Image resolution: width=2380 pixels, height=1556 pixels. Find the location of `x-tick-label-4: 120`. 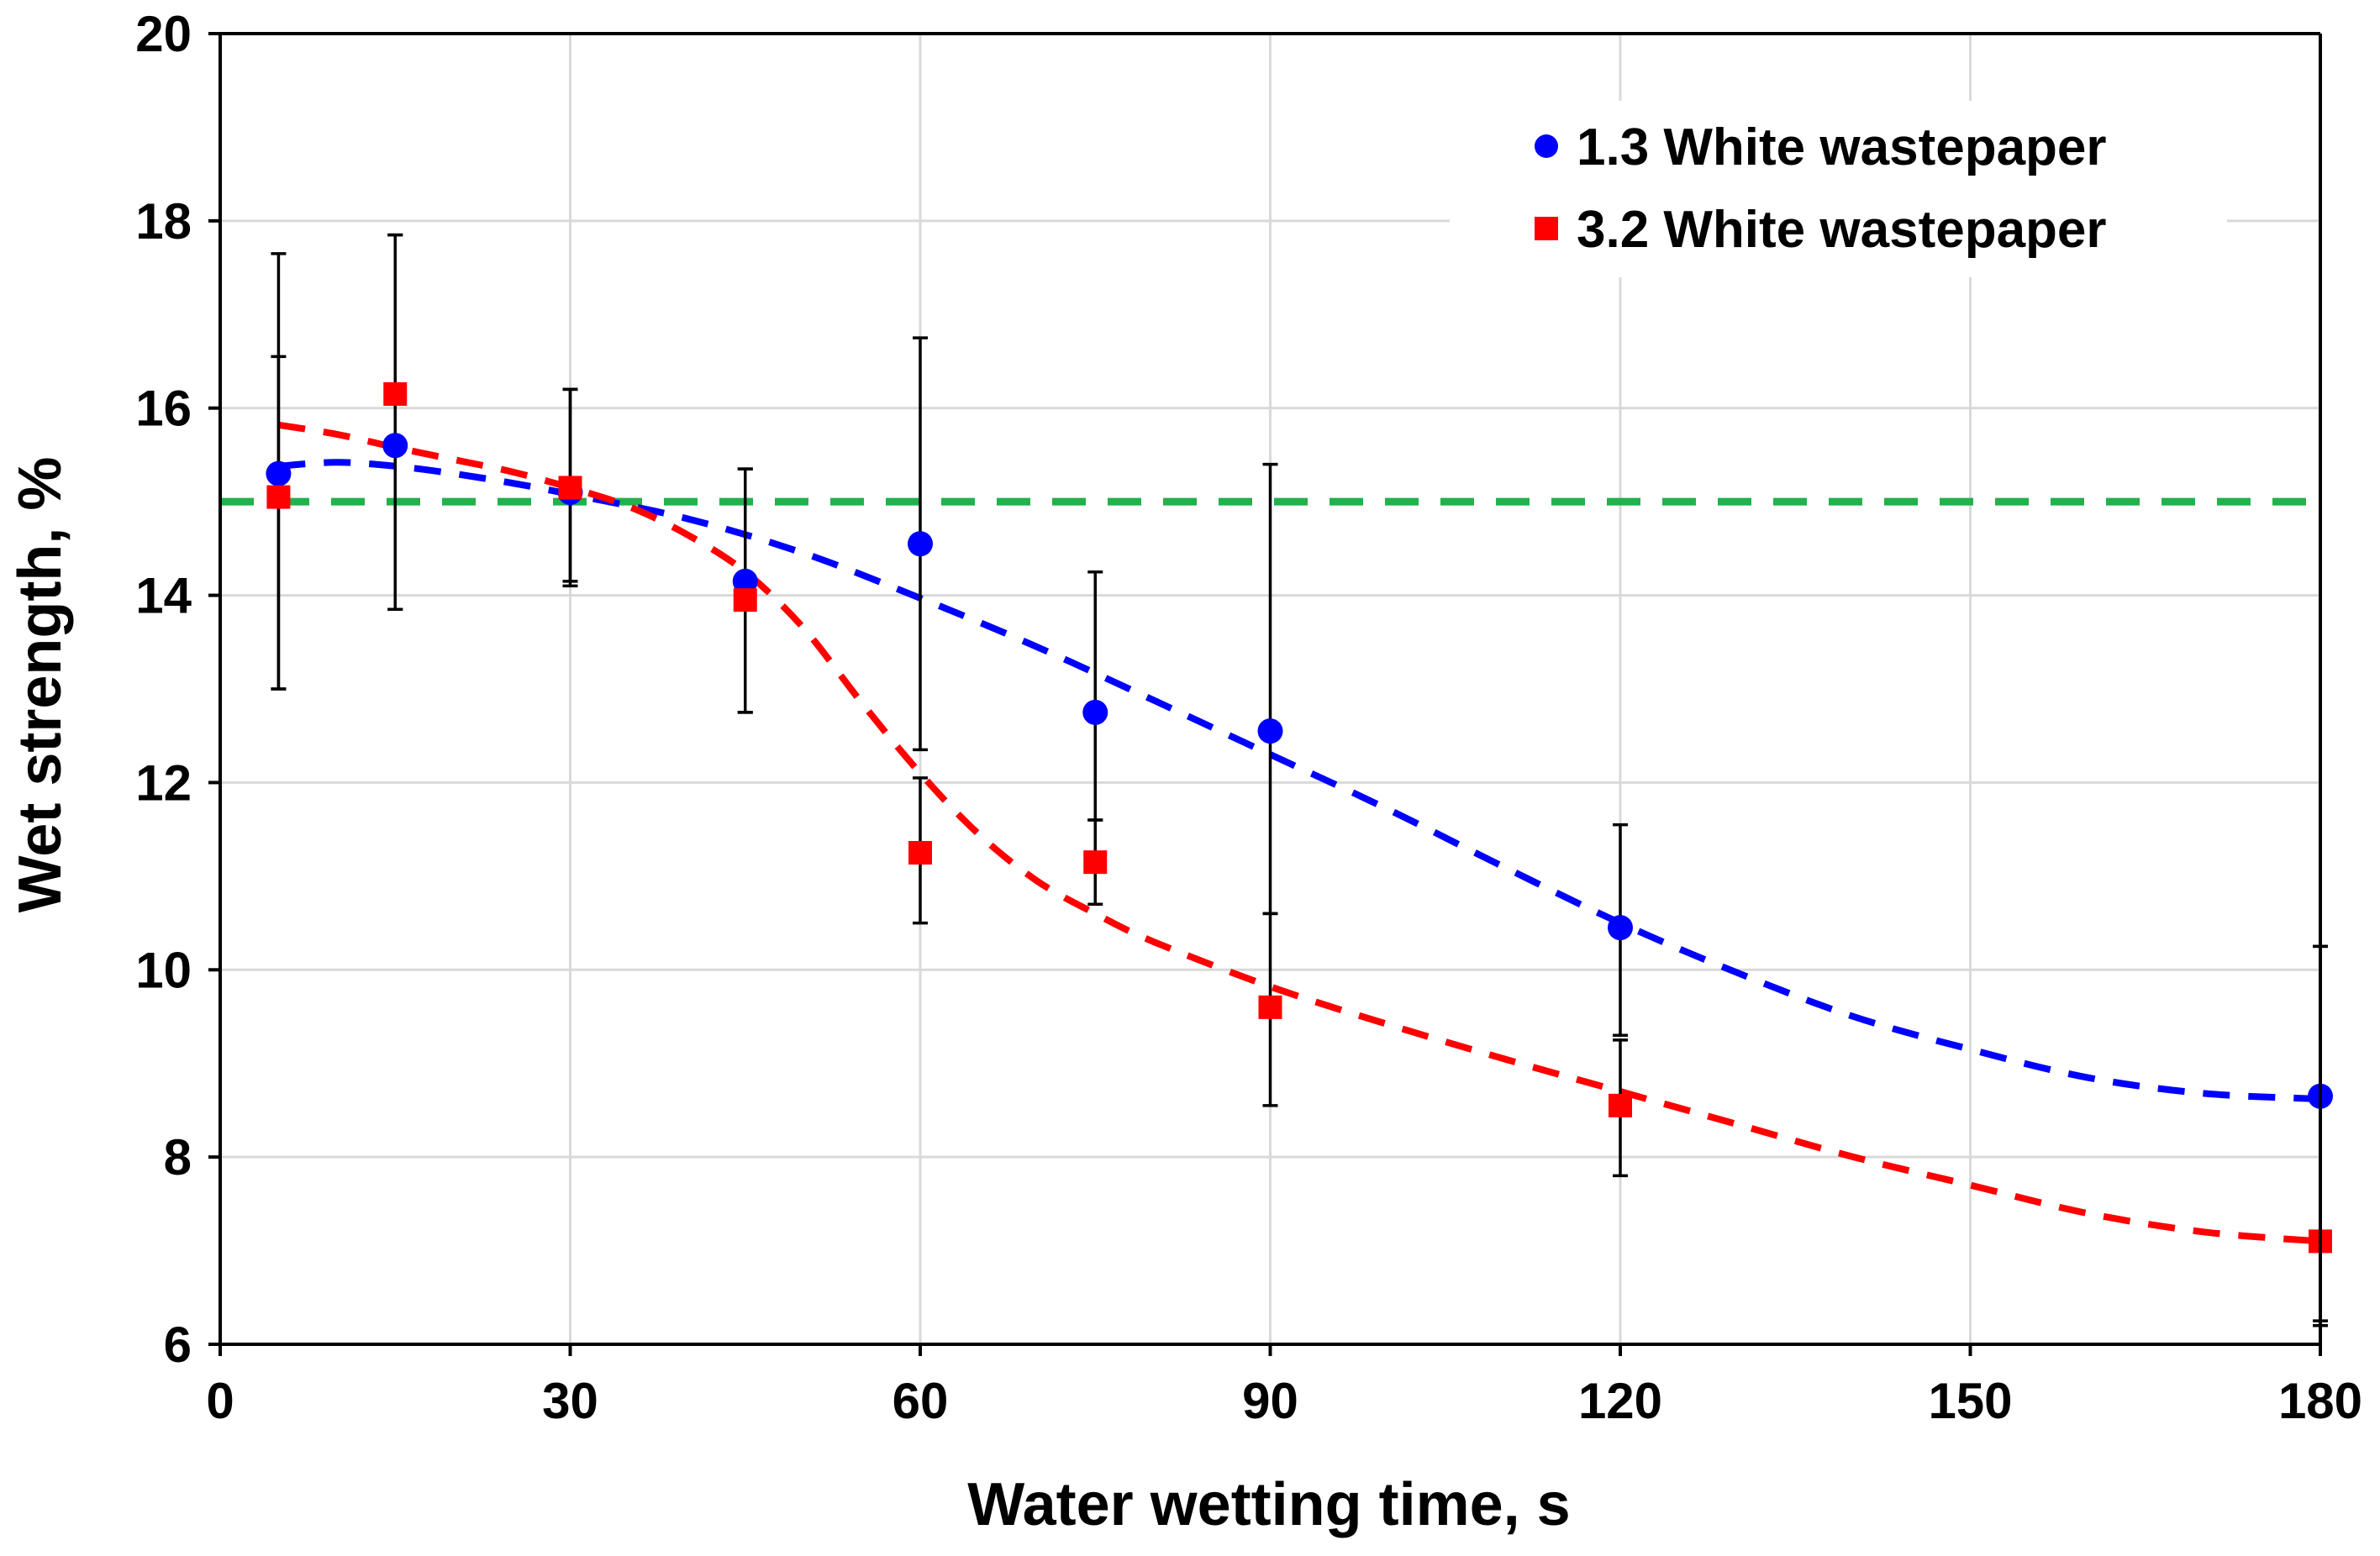

x-tick-label-4: 120 is located at coordinates (1620, 1401).